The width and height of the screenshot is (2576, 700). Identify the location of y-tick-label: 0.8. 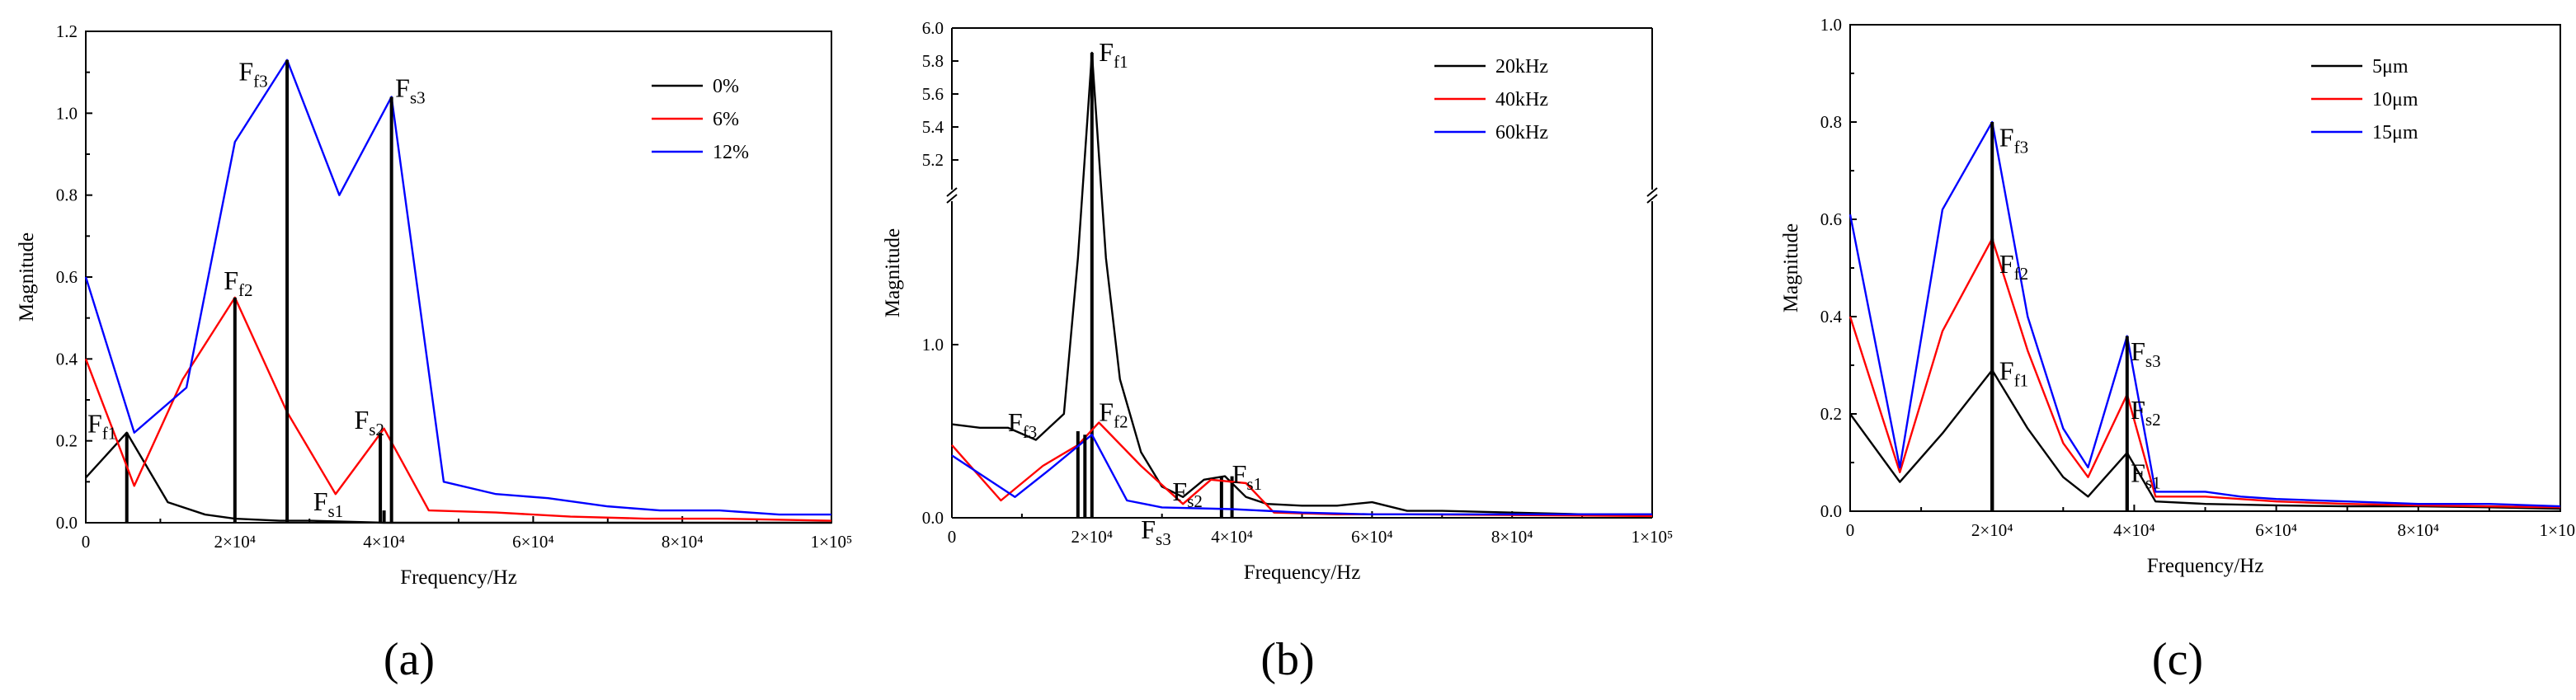
(67, 195).